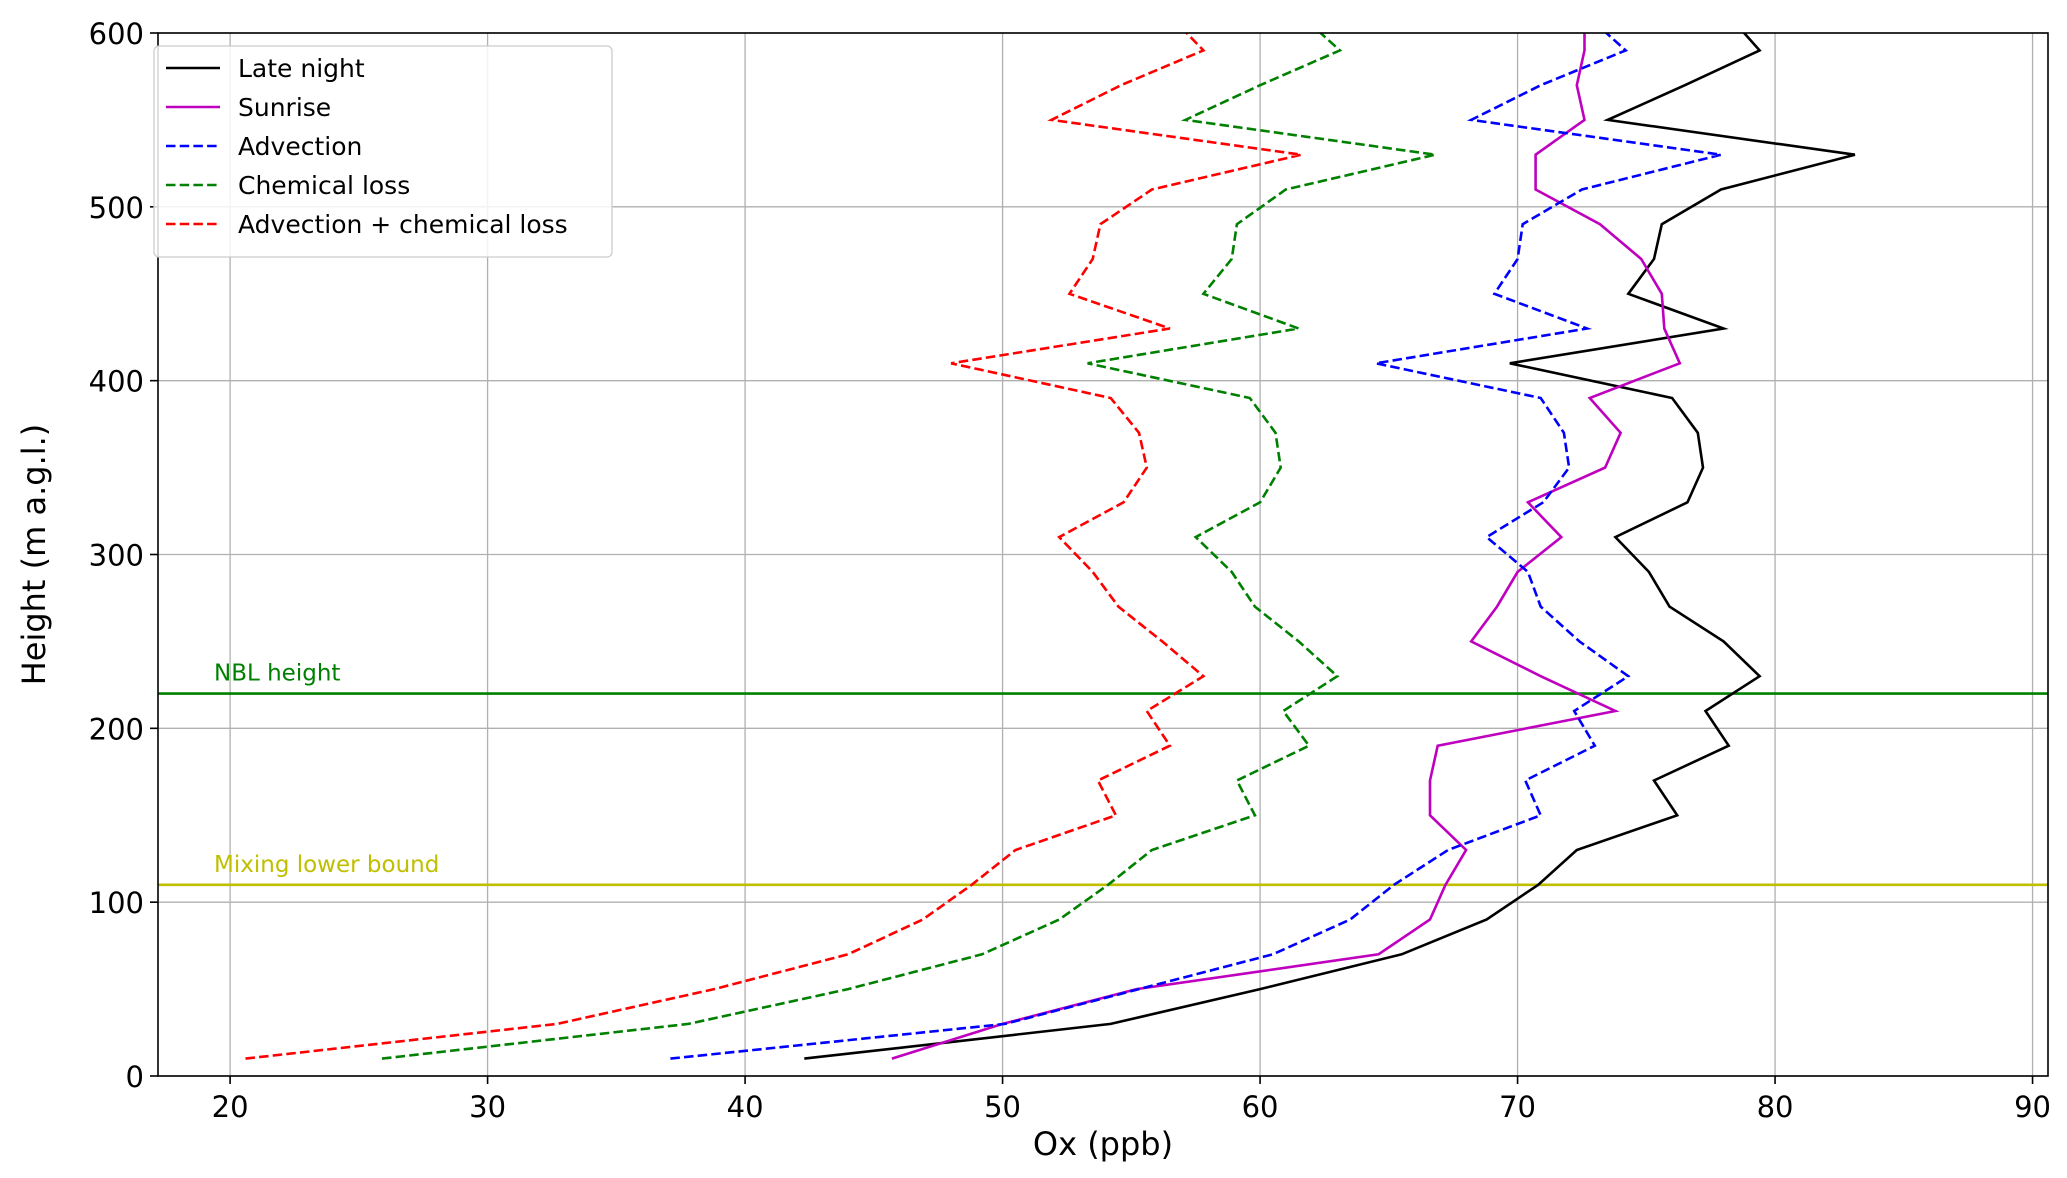 The image size is (2067, 1178). I want to click on x-tick-label: 70, so click(1517, 1107).